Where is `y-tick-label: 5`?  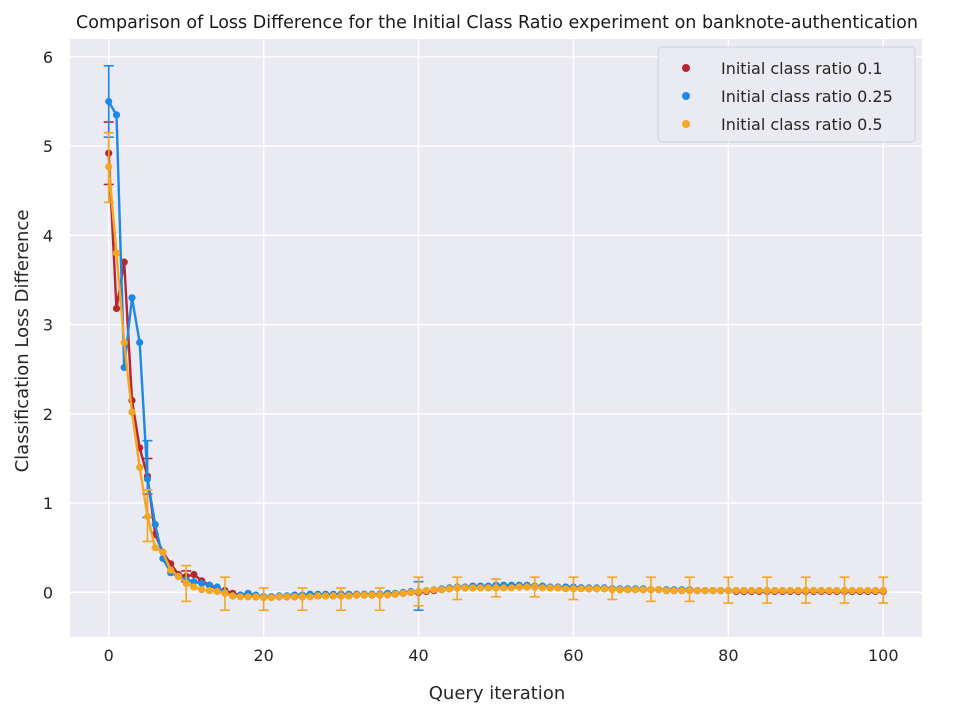 y-tick-label: 5 is located at coordinates (48, 146).